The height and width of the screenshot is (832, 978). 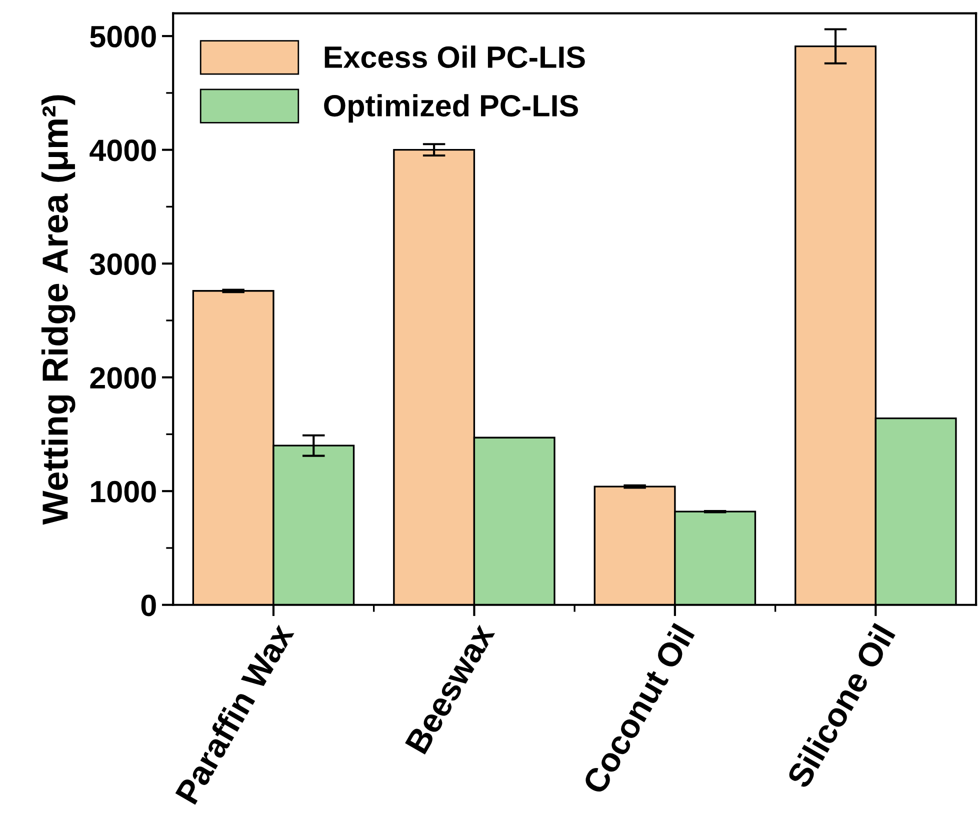 I want to click on y-tick-label: 5000, so click(x=123, y=37).